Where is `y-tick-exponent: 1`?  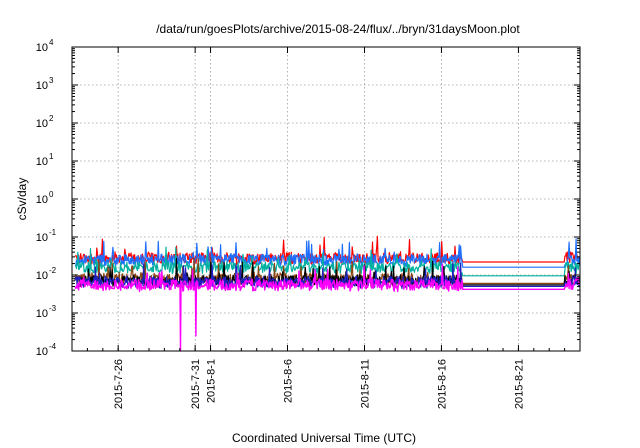 y-tick-exponent: 1 is located at coordinates (51, 156).